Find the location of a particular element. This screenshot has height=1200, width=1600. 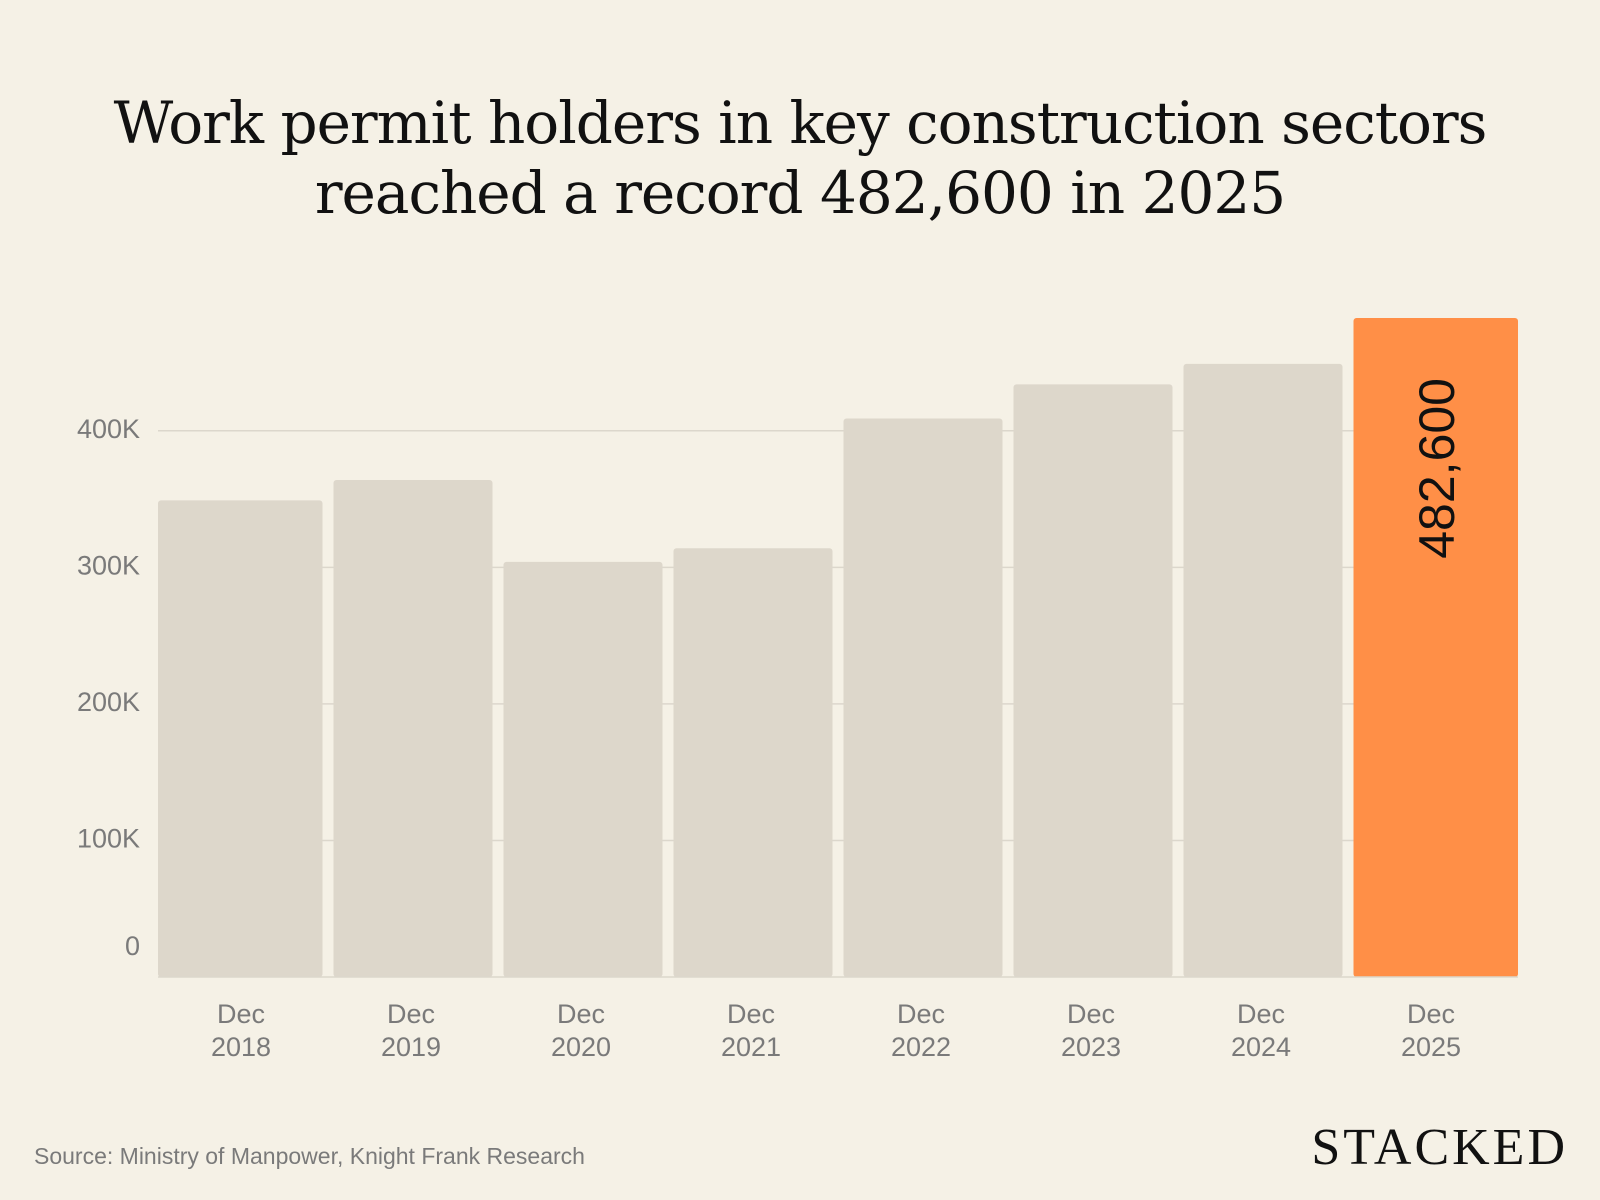

x-tick-label: Dec 2021 is located at coordinates (751, 1030).